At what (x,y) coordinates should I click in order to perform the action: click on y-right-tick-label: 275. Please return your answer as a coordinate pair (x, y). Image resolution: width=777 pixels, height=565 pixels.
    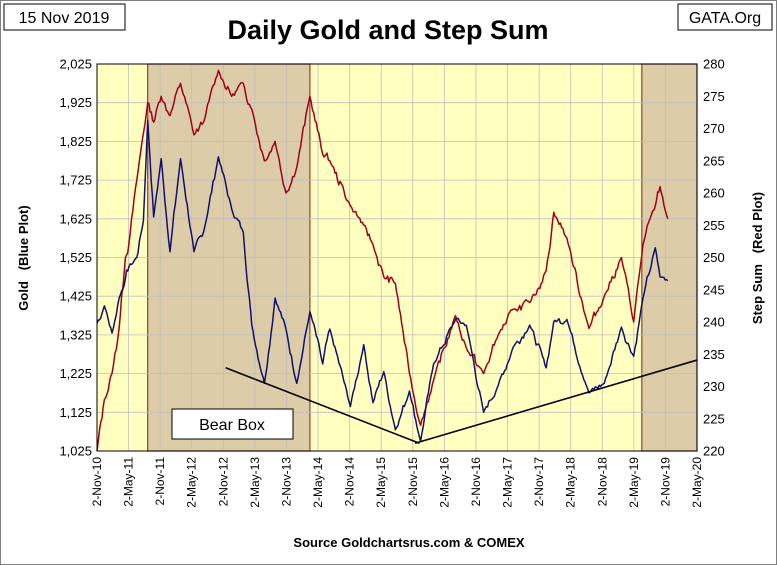
    Looking at the image, I should click on (714, 96).